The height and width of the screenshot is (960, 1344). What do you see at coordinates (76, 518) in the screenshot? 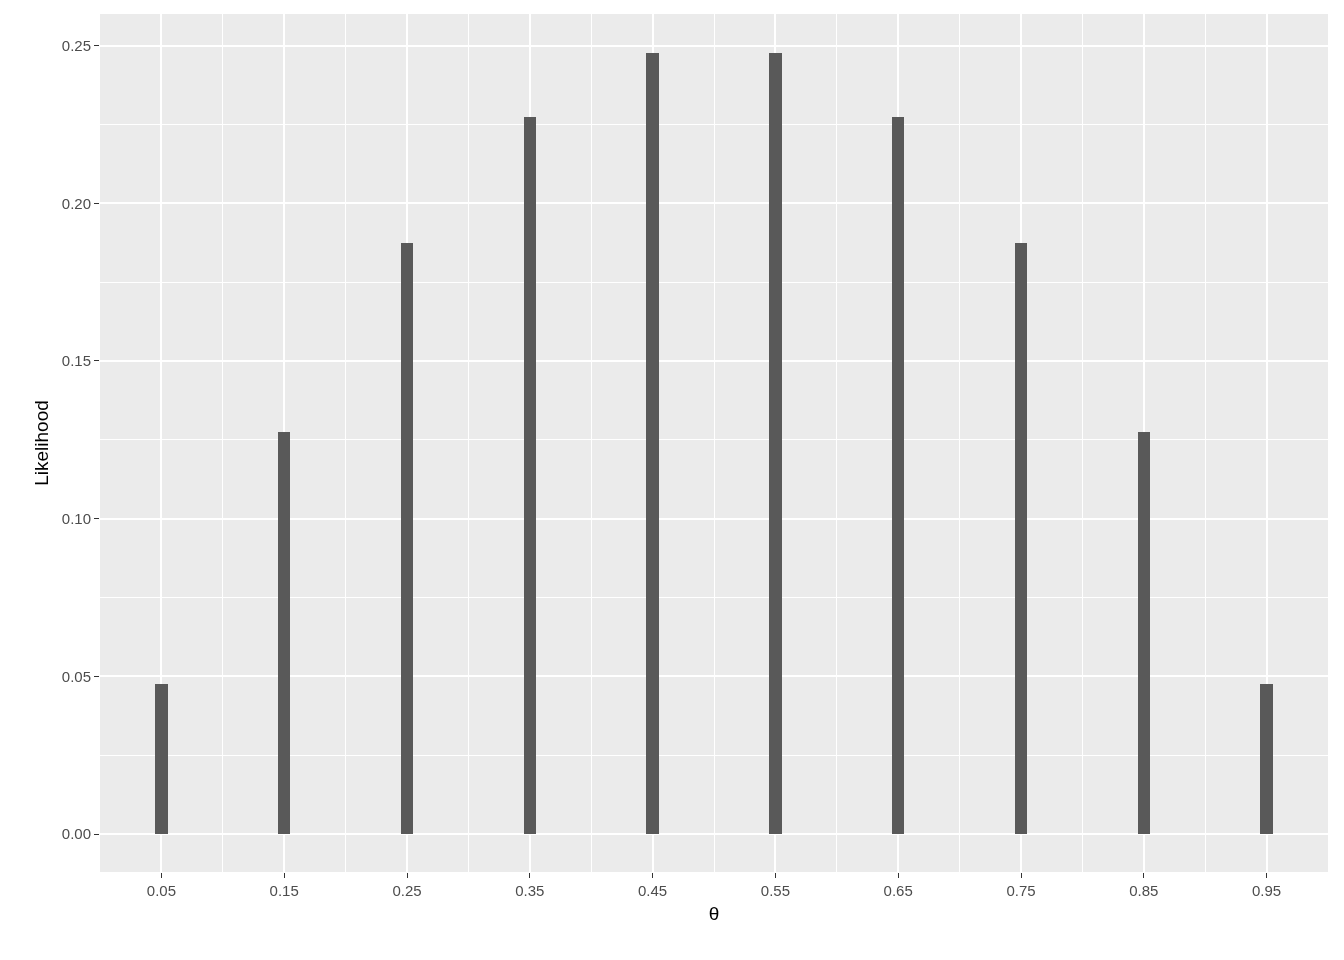
I see `y-tick-label: 0.10` at bounding box center [76, 518].